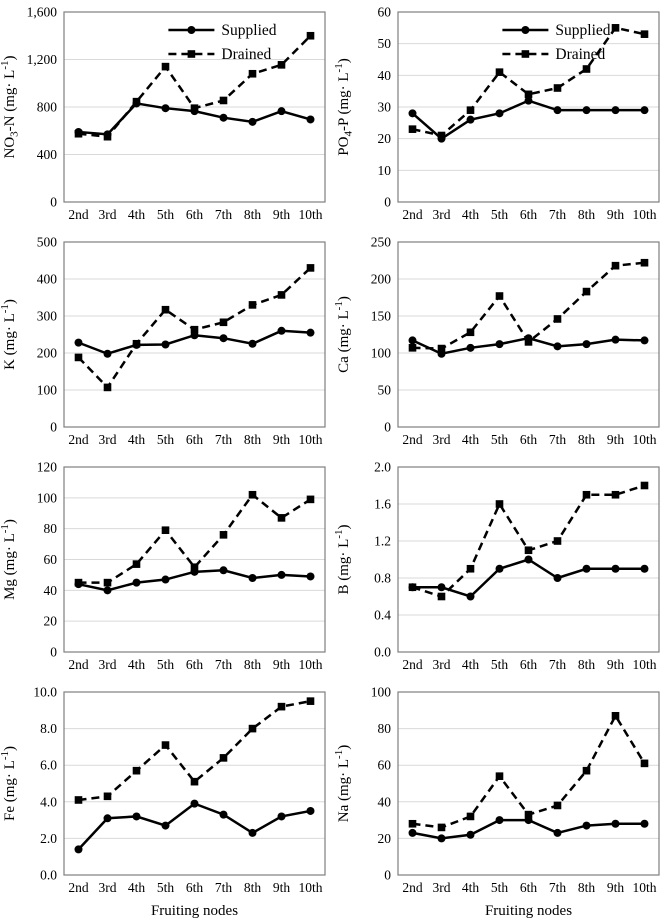 This screenshot has height=923, width=668. Describe the element at coordinates (385, 390) in the screenshot. I see `y-tick-label: 50` at that location.